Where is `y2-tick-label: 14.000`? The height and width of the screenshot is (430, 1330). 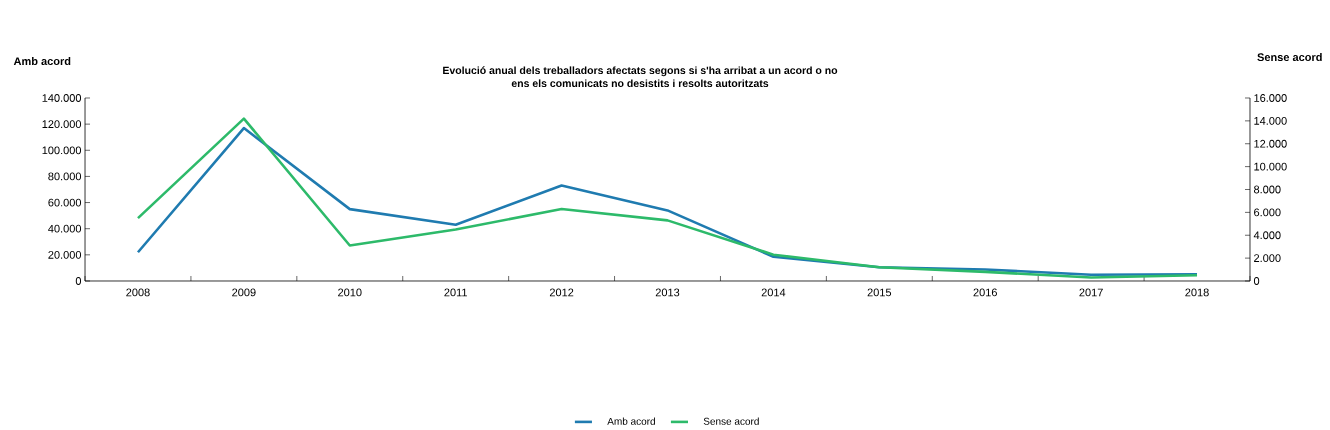
y2-tick-label: 14.000 is located at coordinates (1270, 120).